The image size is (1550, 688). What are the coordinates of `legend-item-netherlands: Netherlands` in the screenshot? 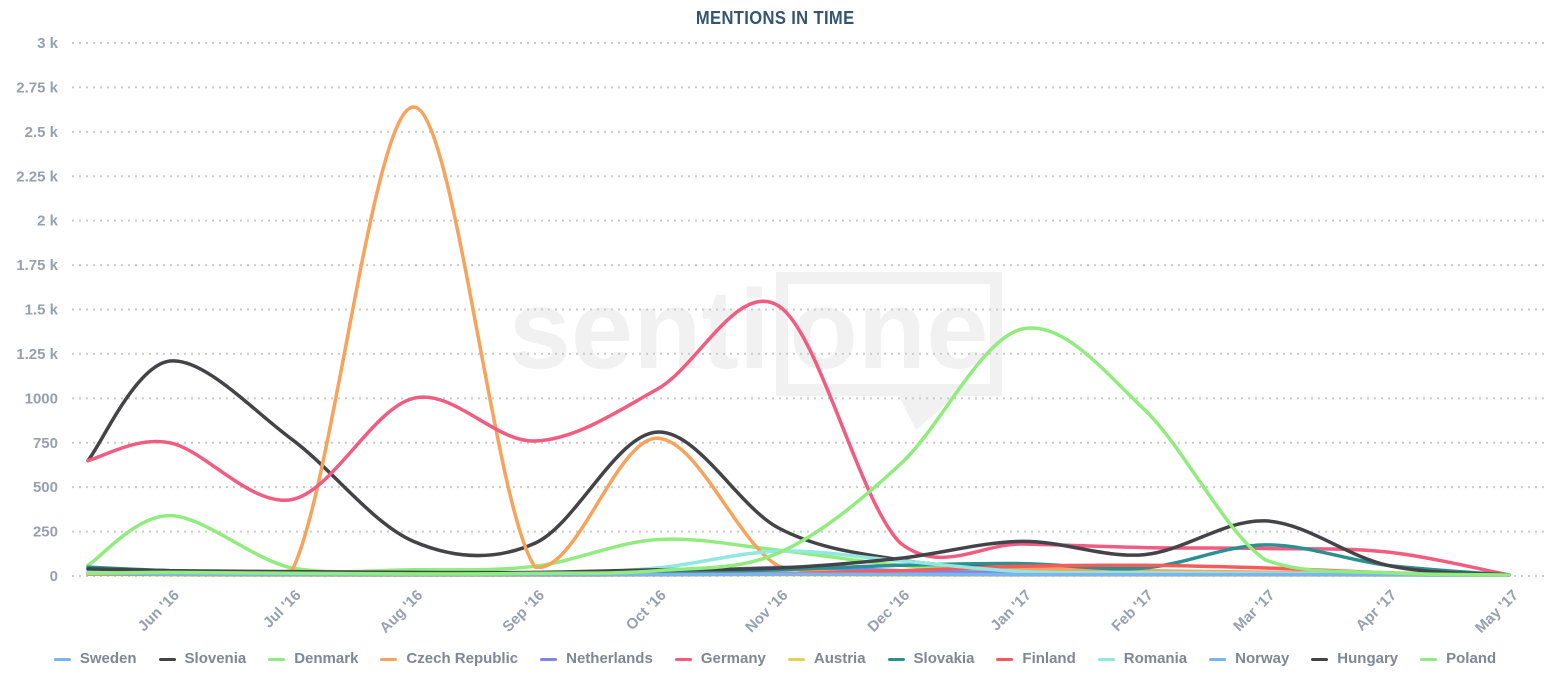 It's located at (596, 658).